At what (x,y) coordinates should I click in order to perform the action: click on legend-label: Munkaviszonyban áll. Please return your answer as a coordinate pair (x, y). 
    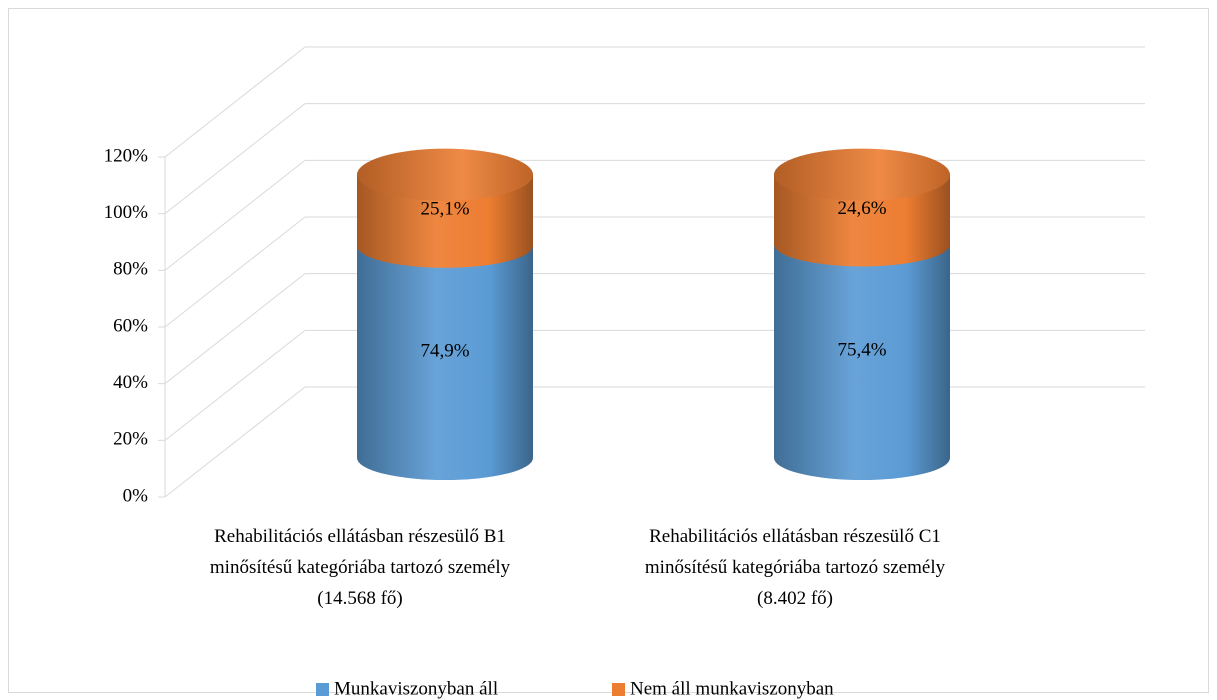
    Looking at the image, I should click on (416, 688).